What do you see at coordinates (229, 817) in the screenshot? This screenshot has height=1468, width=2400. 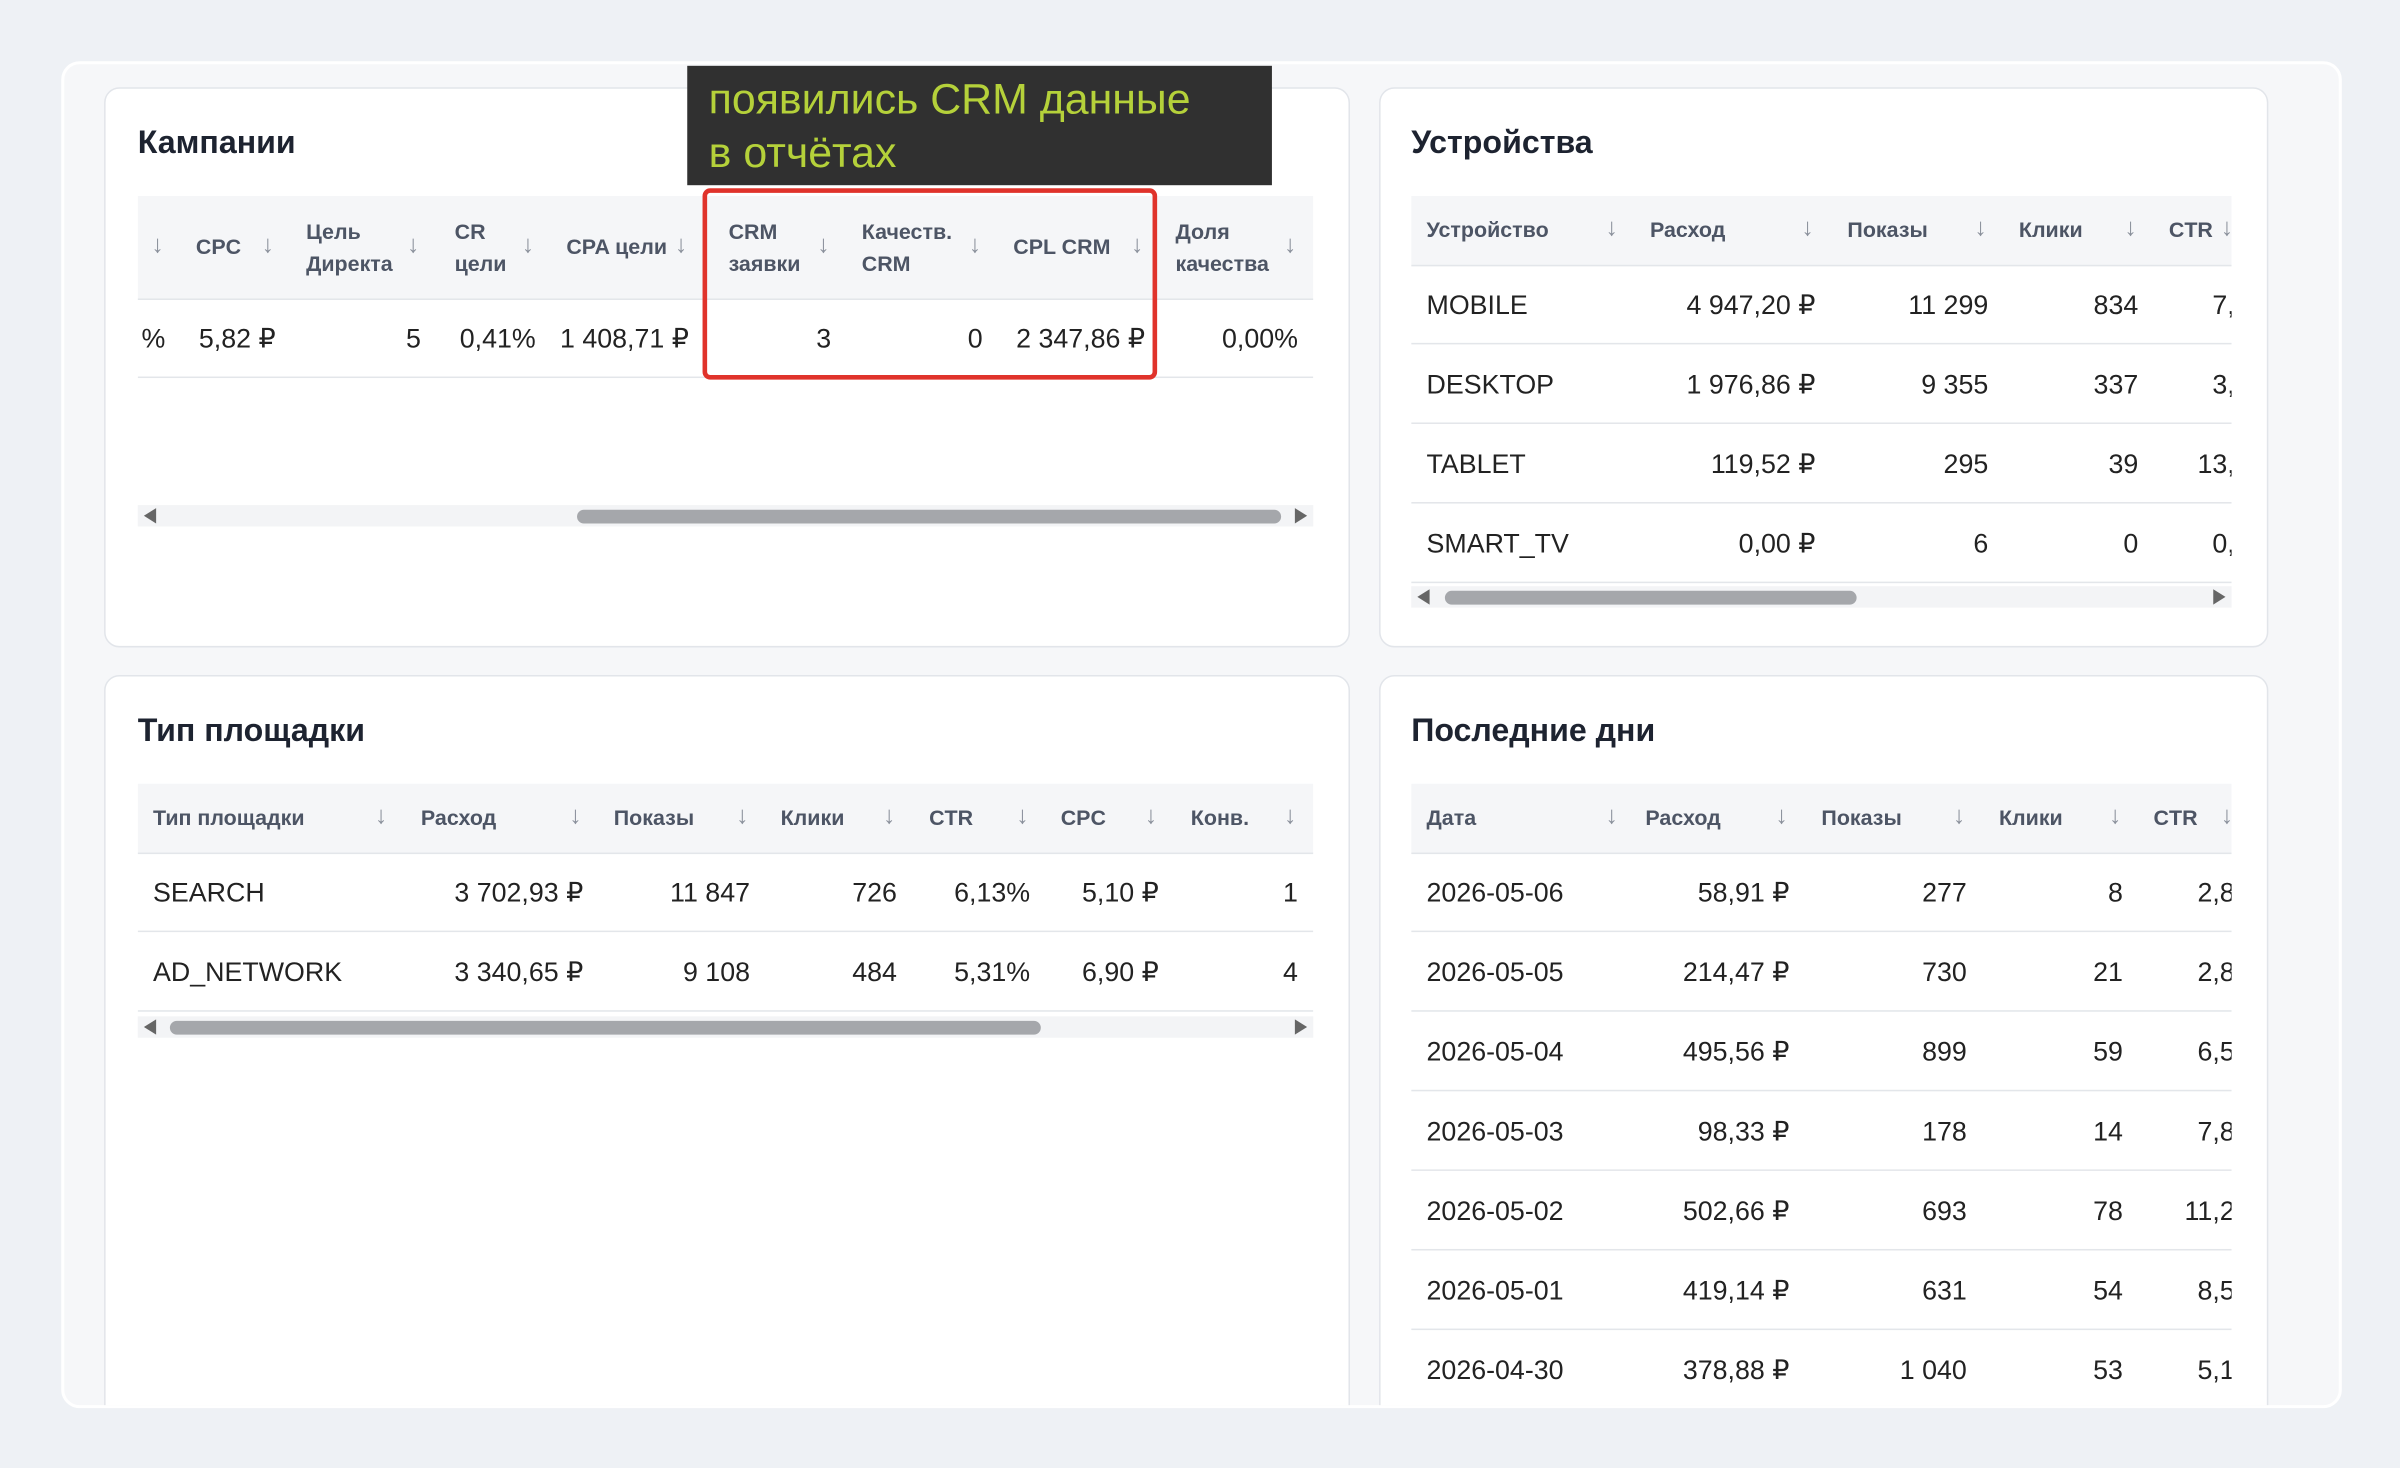 I see `column-header: Тип площадки` at bounding box center [229, 817].